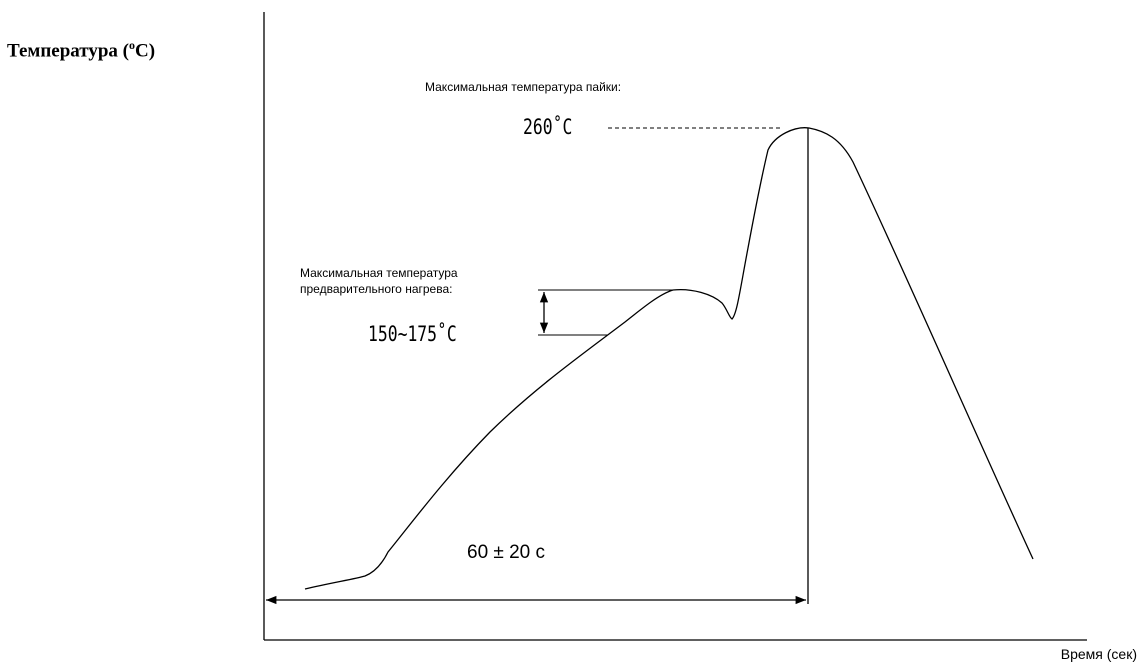  Describe the element at coordinates (376, 289) in the screenshot. I see `preheat-caption-line2: предварительного нагрева:` at that location.